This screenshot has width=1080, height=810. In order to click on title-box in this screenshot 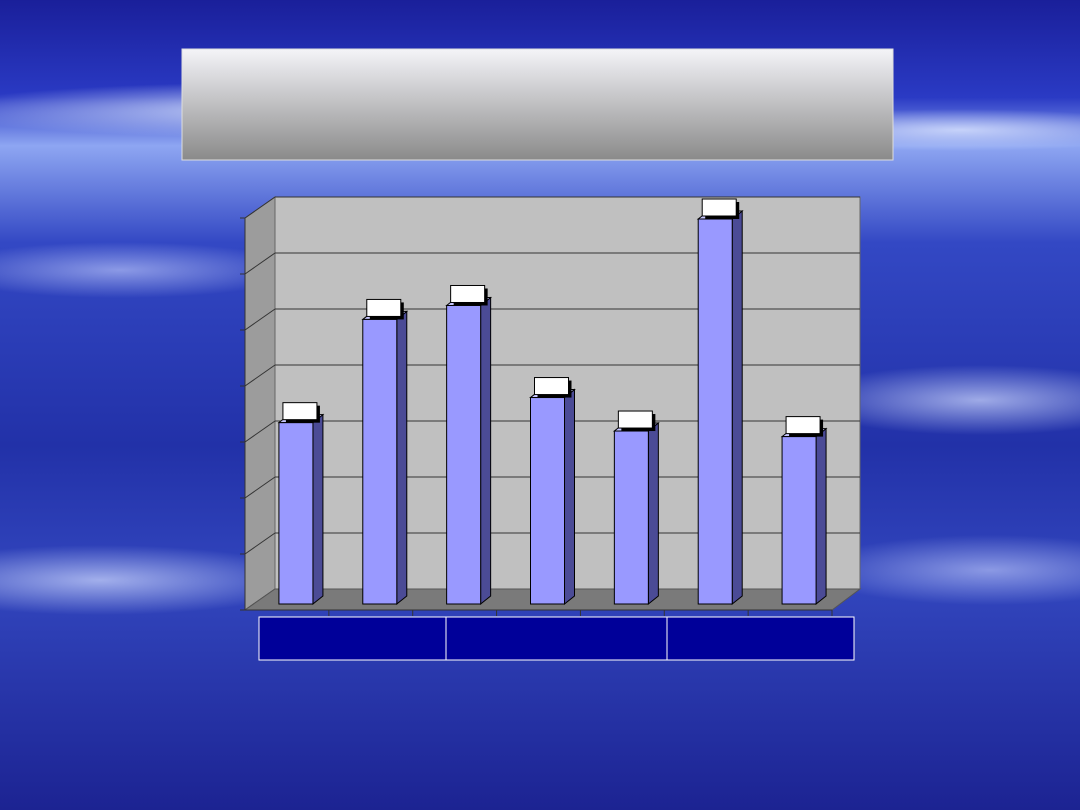, I will do `click(537, 104)`.